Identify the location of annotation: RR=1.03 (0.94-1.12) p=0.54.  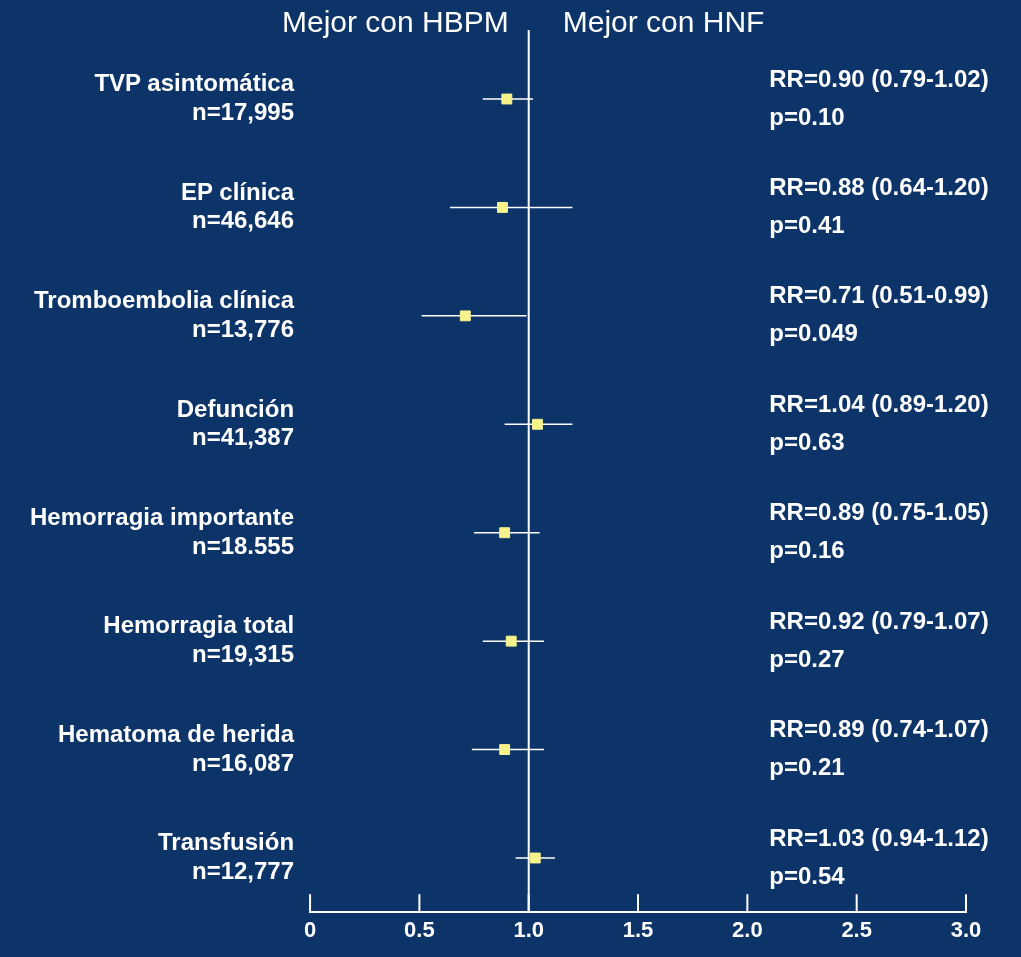
(879, 856).